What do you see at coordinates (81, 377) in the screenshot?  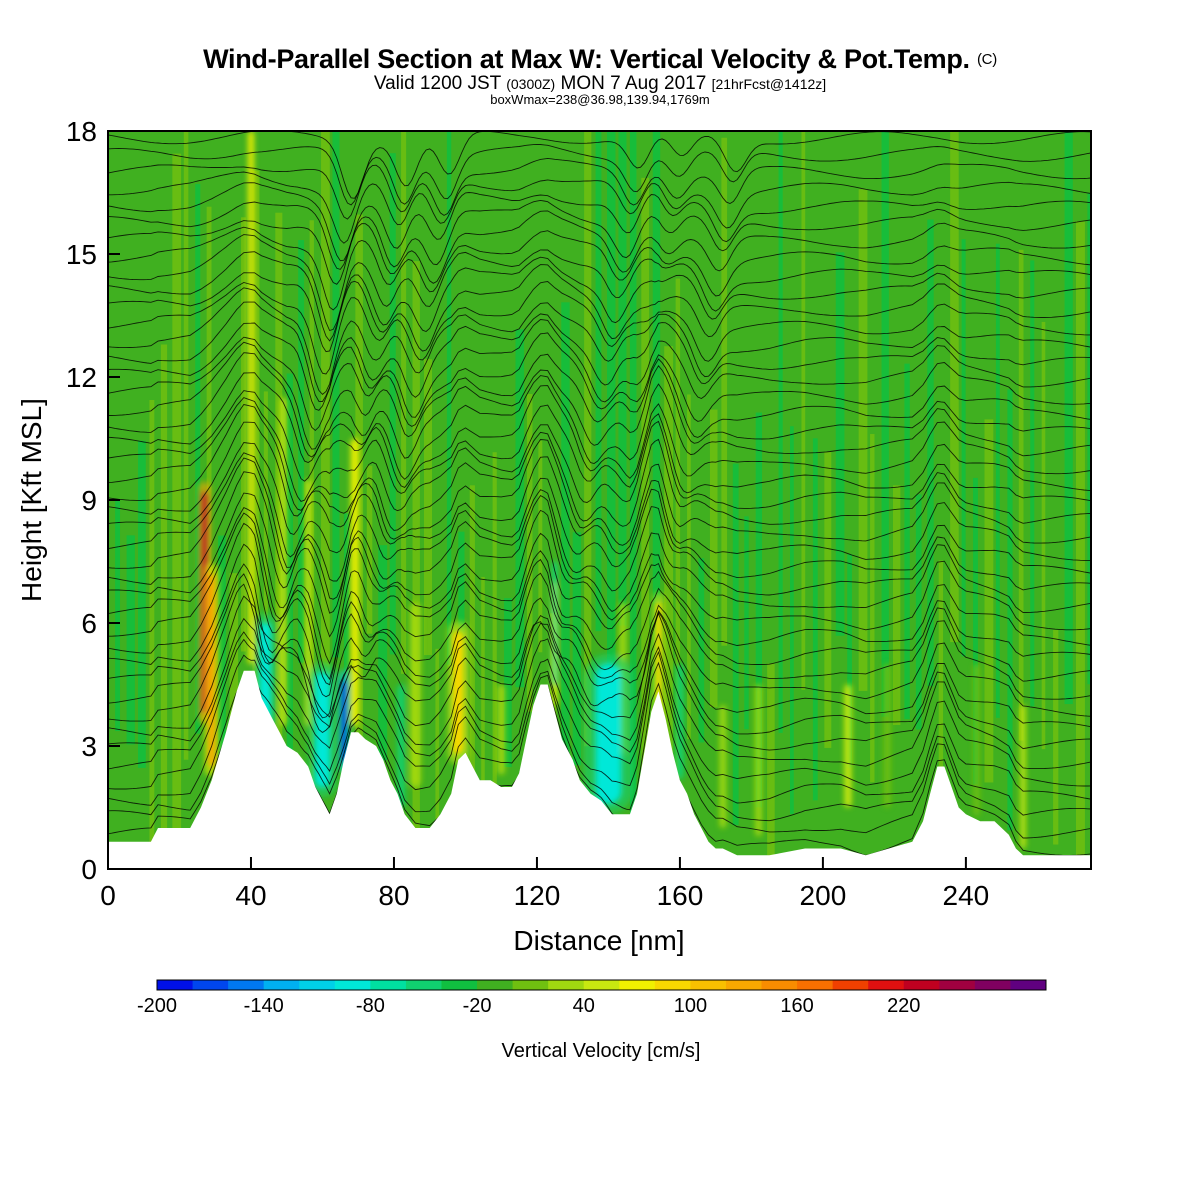 I see `y-tick-label: 12` at bounding box center [81, 377].